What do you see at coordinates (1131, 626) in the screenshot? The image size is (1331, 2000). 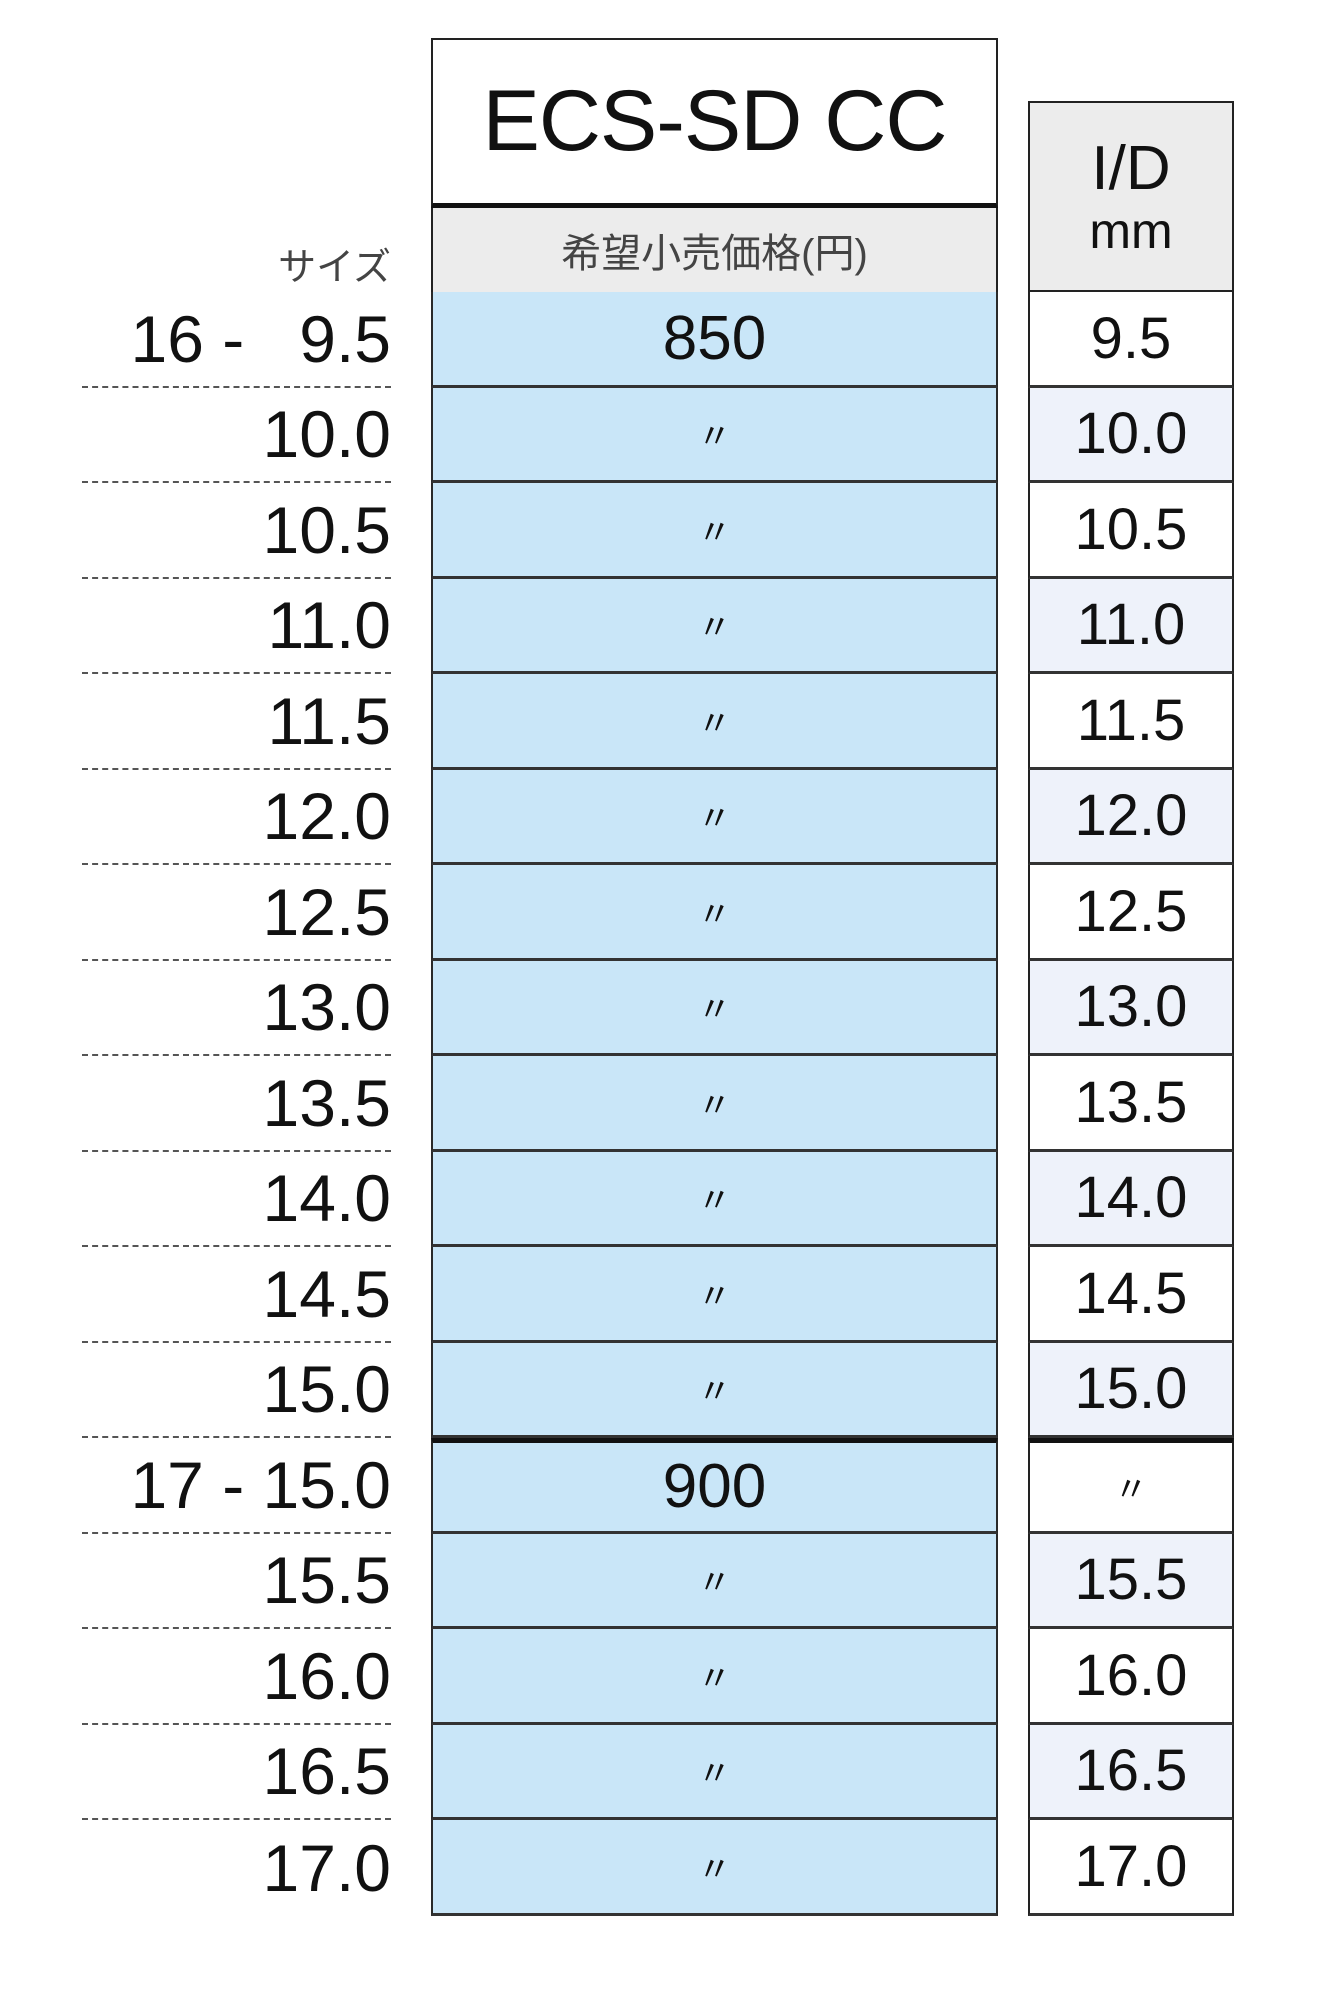 I see `id-cell: 11.0` at bounding box center [1131, 626].